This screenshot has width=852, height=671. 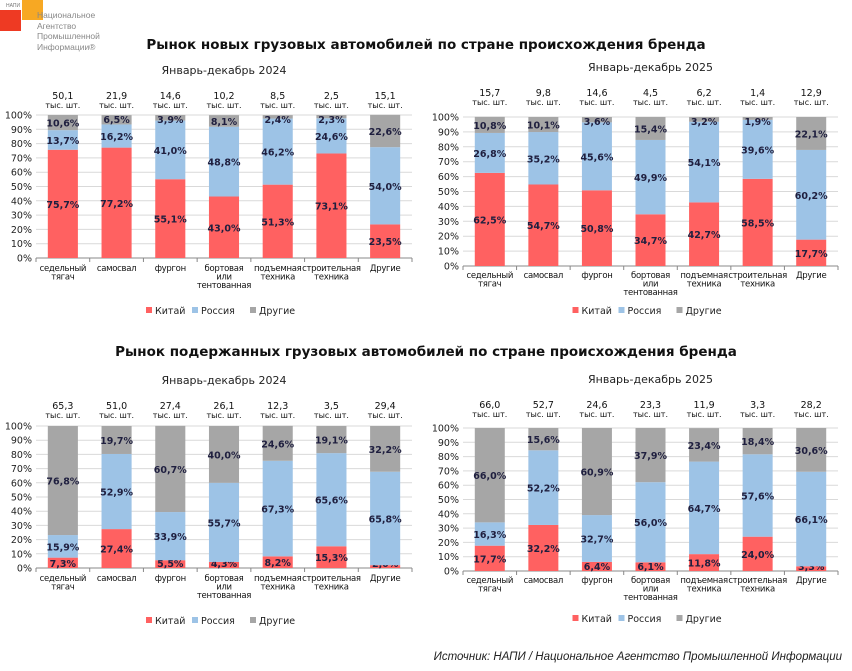 I want to click on data-label: 17,7%, so click(x=489, y=559).